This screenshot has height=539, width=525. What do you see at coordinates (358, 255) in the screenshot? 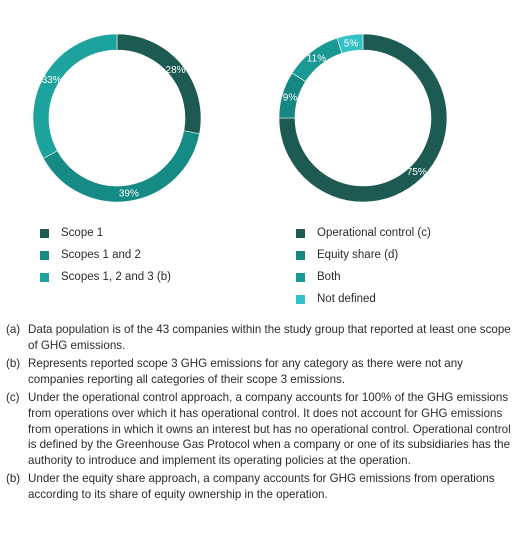
I see `legend-label: Equity share (d)` at bounding box center [358, 255].